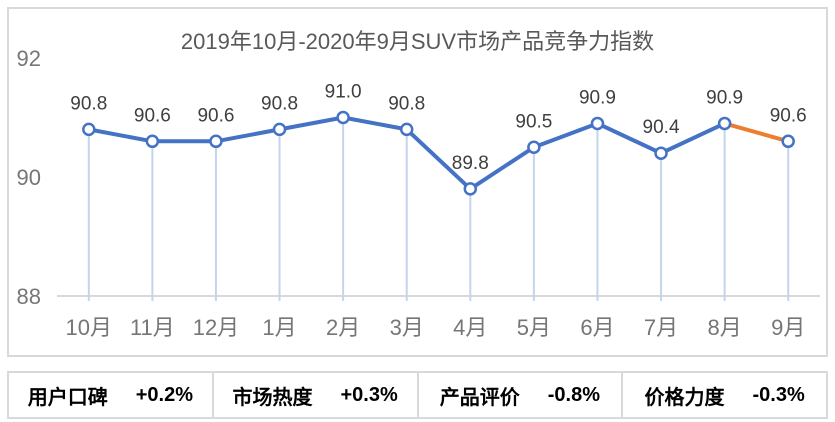 This screenshot has height=422, width=835. What do you see at coordinates (369, 394) in the screenshot?
I see `stat-value: +0.3%` at bounding box center [369, 394].